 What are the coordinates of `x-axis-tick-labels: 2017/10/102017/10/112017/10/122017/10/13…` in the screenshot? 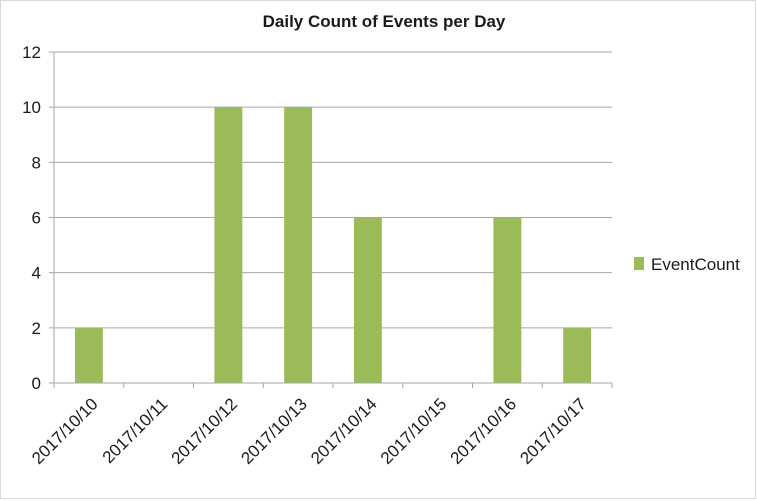 It's located at (309, 431).